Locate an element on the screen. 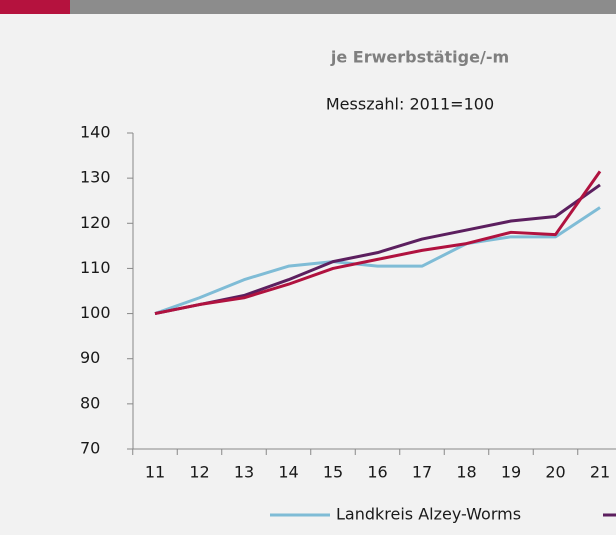 Image resolution: width=616 pixels, height=535 pixels. x-tick-label: 21 is located at coordinates (600, 472).